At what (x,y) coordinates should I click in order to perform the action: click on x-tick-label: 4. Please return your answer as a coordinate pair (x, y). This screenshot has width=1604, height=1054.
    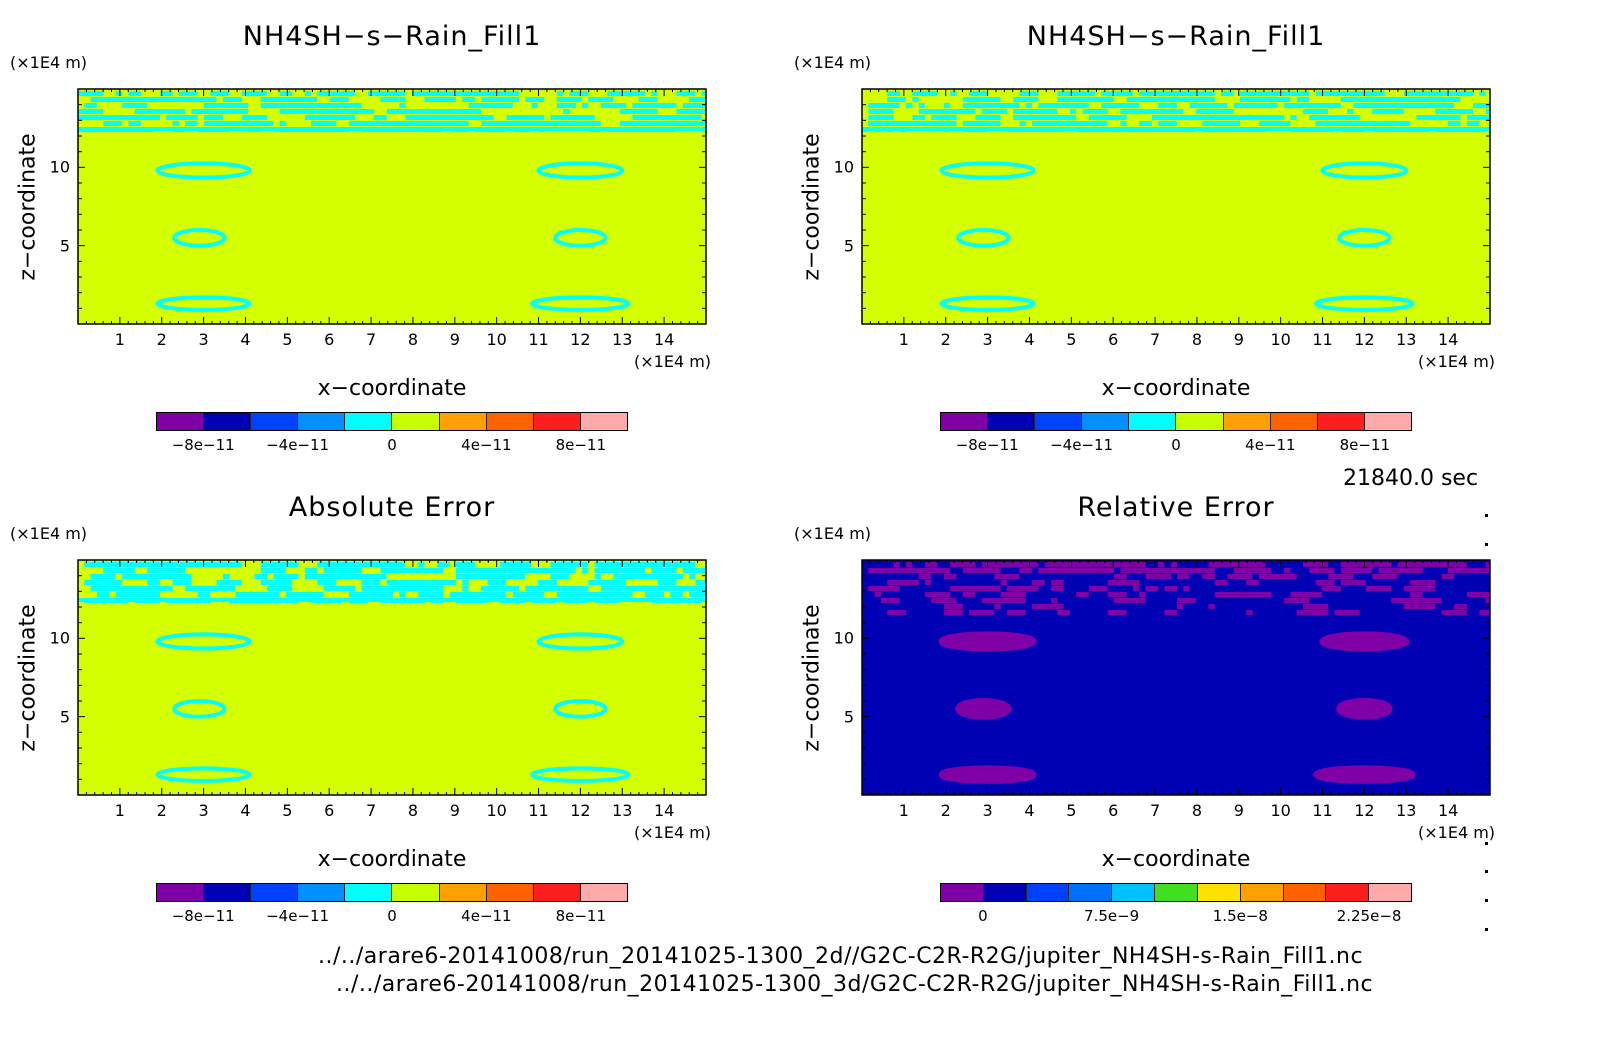
    Looking at the image, I should click on (245, 810).